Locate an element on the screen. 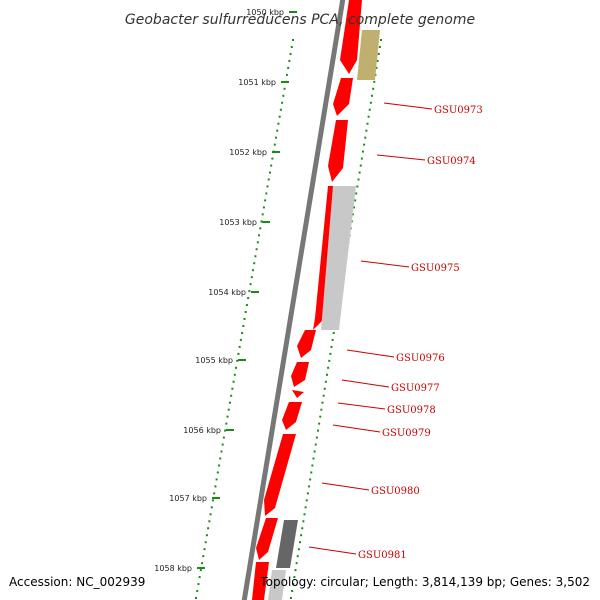 This screenshot has height=600, width=600. gene-label: GSU0979 is located at coordinates (406, 433).